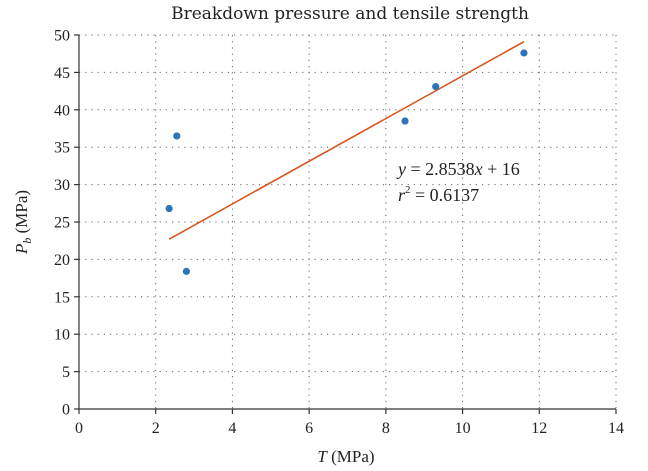  I want to click on x-tick-label: 0, so click(79, 428).